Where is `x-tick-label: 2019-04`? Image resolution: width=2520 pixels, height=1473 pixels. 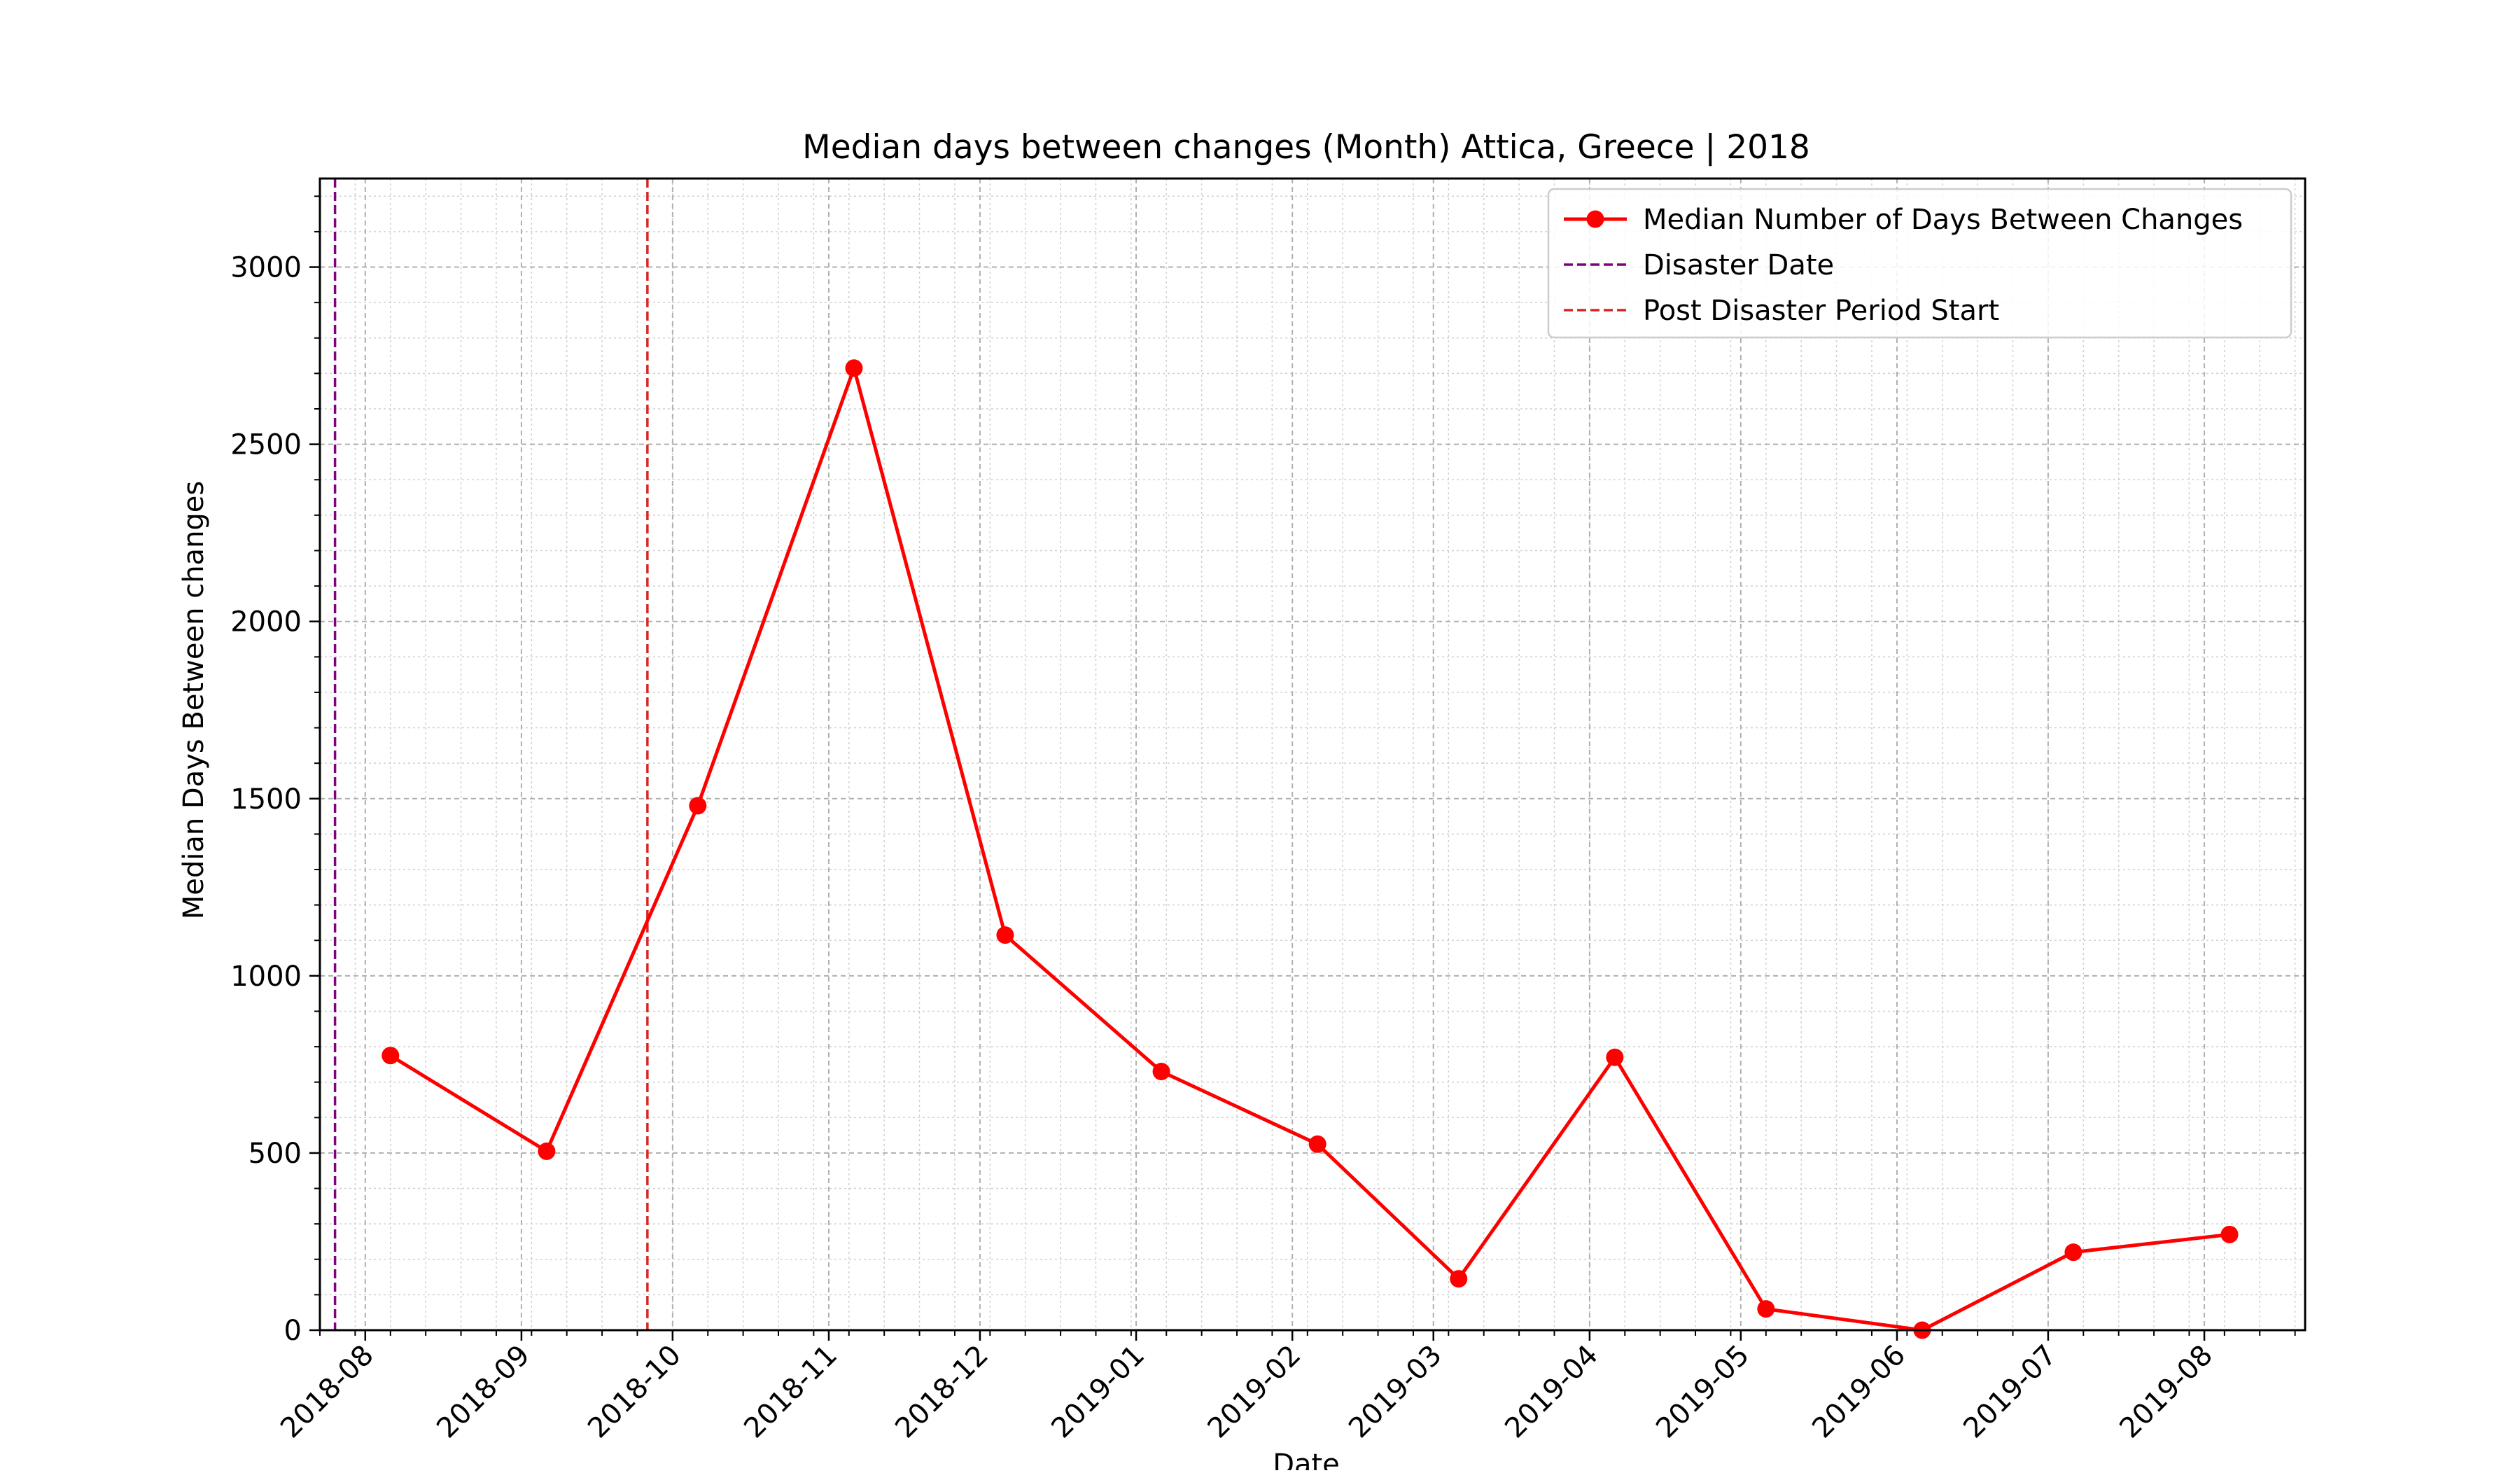
x-tick-label: 2019-04 is located at coordinates (1551, 1392).